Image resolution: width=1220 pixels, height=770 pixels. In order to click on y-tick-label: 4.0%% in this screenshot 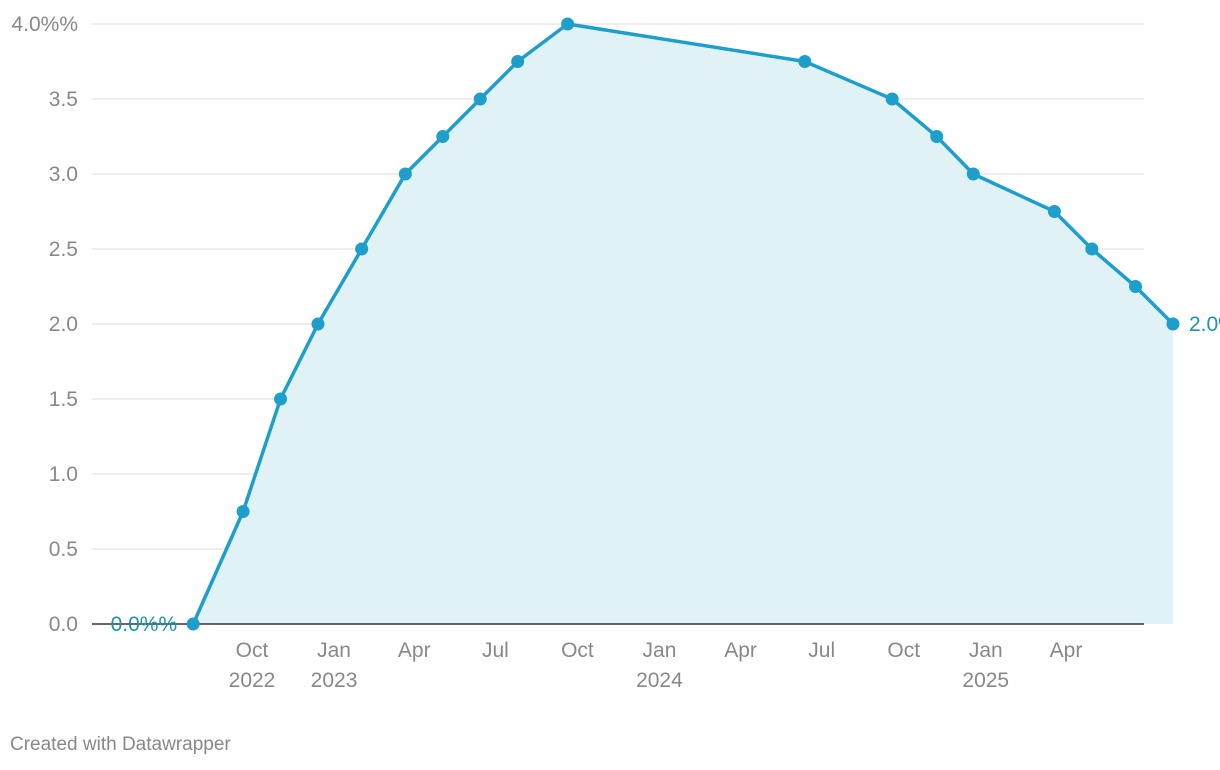, I will do `click(44, 24)`.